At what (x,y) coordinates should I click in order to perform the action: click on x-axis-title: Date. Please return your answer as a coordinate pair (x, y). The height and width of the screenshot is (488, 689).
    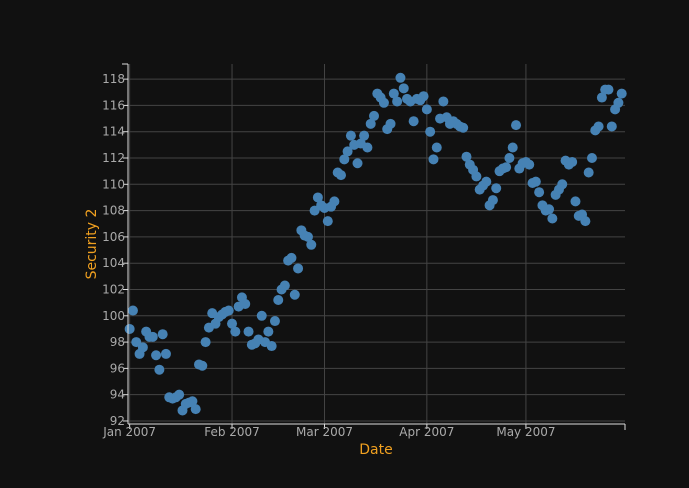
    Looking at the image, I should click on (375, 450).